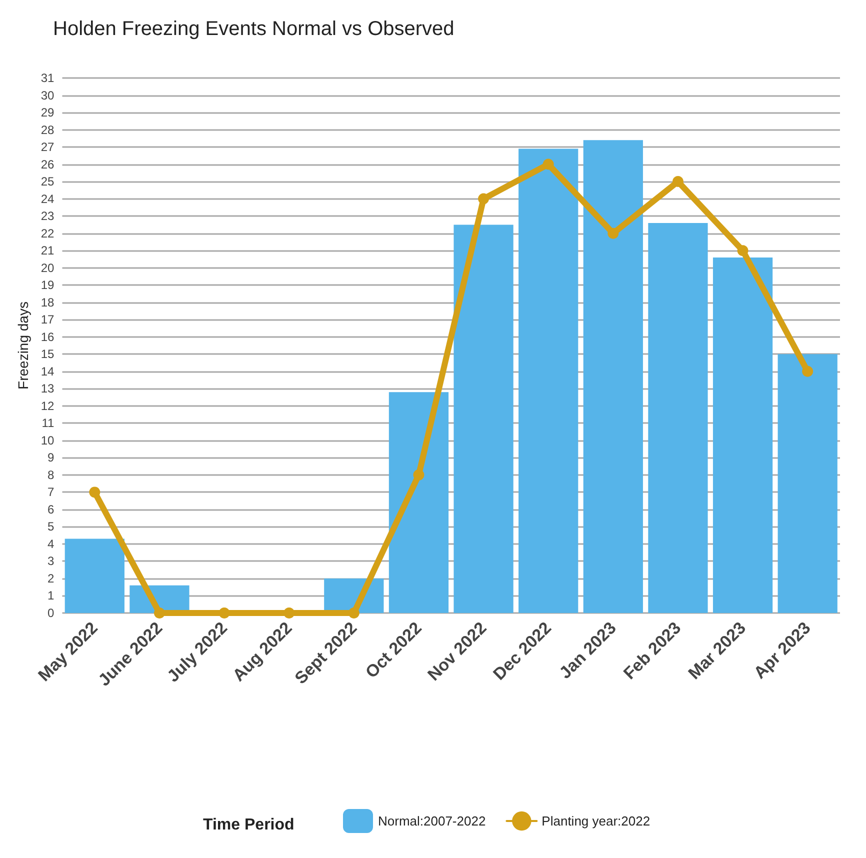 The image size is (866, 858). I want to click on y-tick-label: 19, so click(47, 285).